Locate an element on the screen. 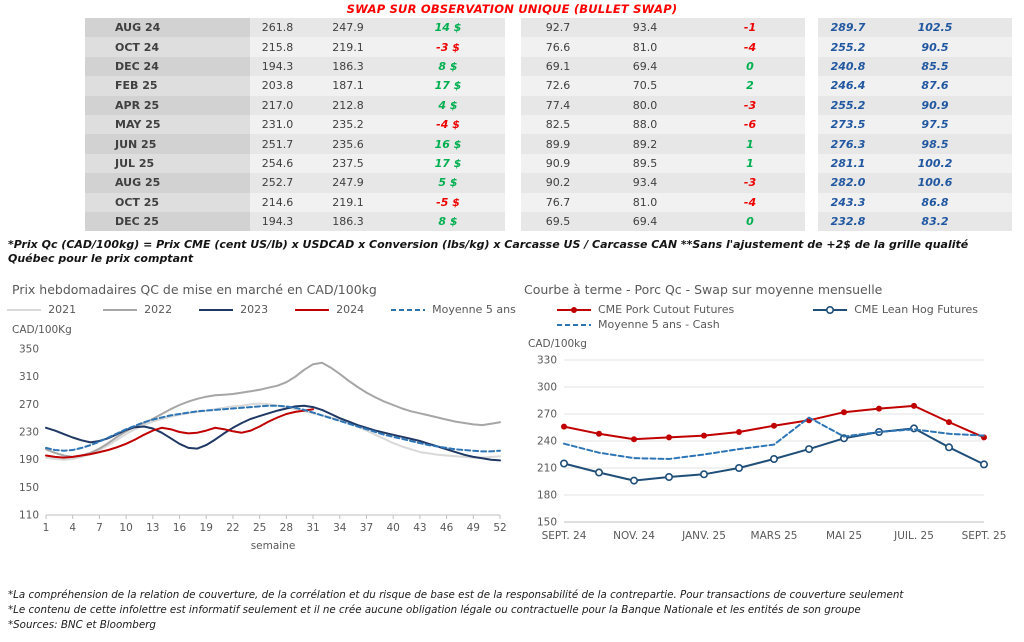  table-row: APR 25 217.0 212.8 4 $ 77.4 80.0 -3 255.2 90.9 is located at coordinates (548, 105).